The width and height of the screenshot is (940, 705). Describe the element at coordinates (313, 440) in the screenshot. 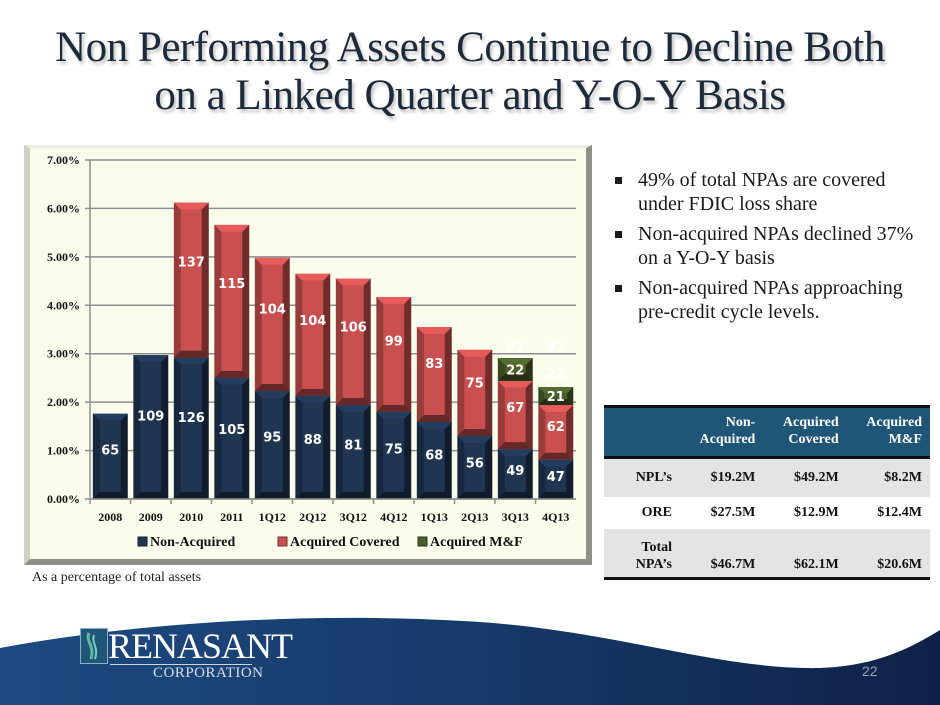

I see `data-label: 88` at that location.